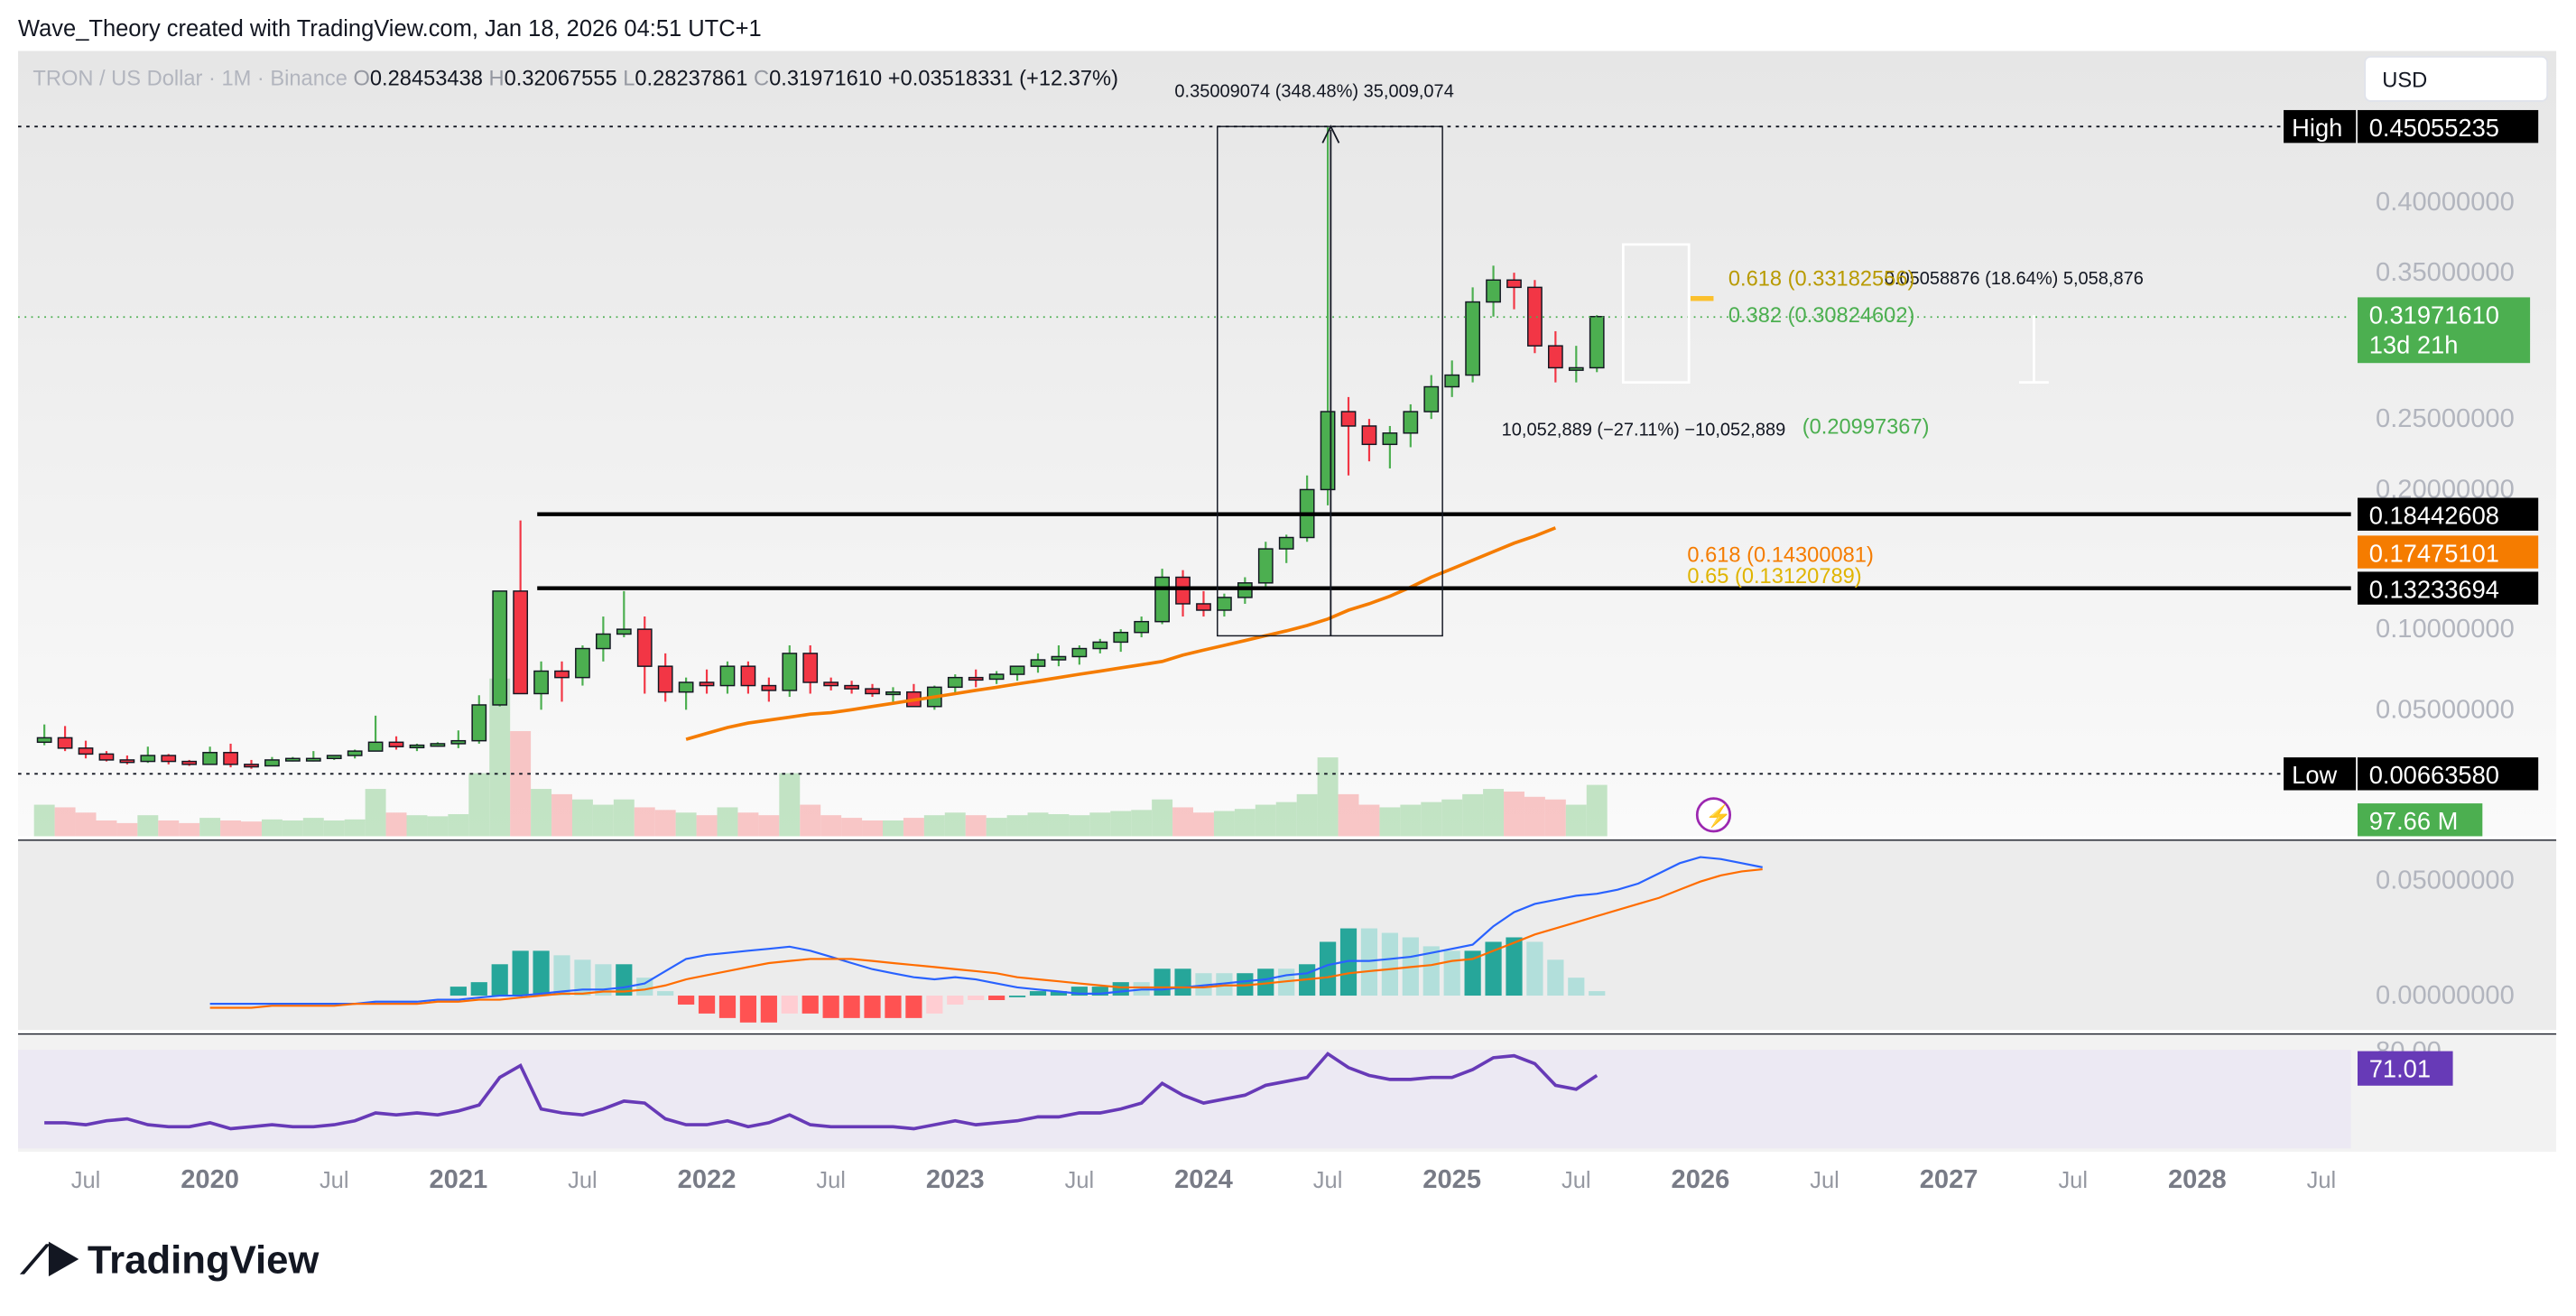  Describe the element at coordinates (2456, 78) in the screenshot. I see `currency-selector: USD` at that location.